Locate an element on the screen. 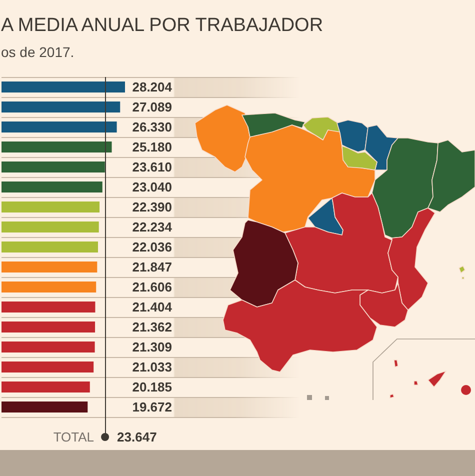 This screenshot has height=476, width=475. chart-title: A MEDIA ANUAL POR TRABAJADOR is located at coordinates (162, 25).